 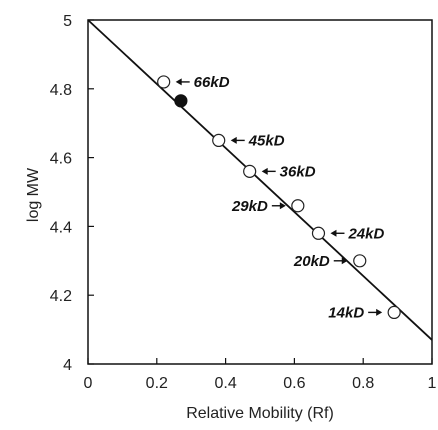 What do you see at coordinates (298, 171) in the screenshot?
I see `point-label-2: 36kD` at bounding box center [298, 171].